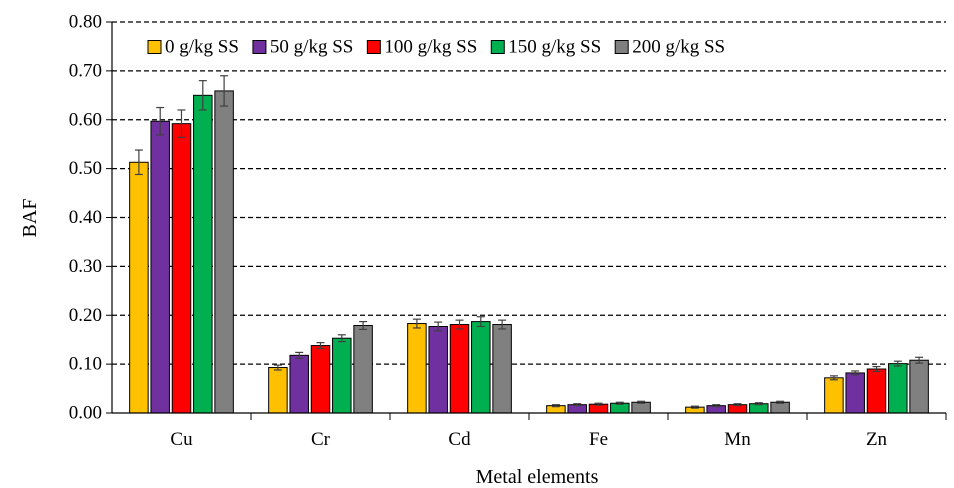 The image size is (954, 488). Describe the element at coordinates (877, 439) in the screenshot. I see `x-tick-label: Zn` at that location.